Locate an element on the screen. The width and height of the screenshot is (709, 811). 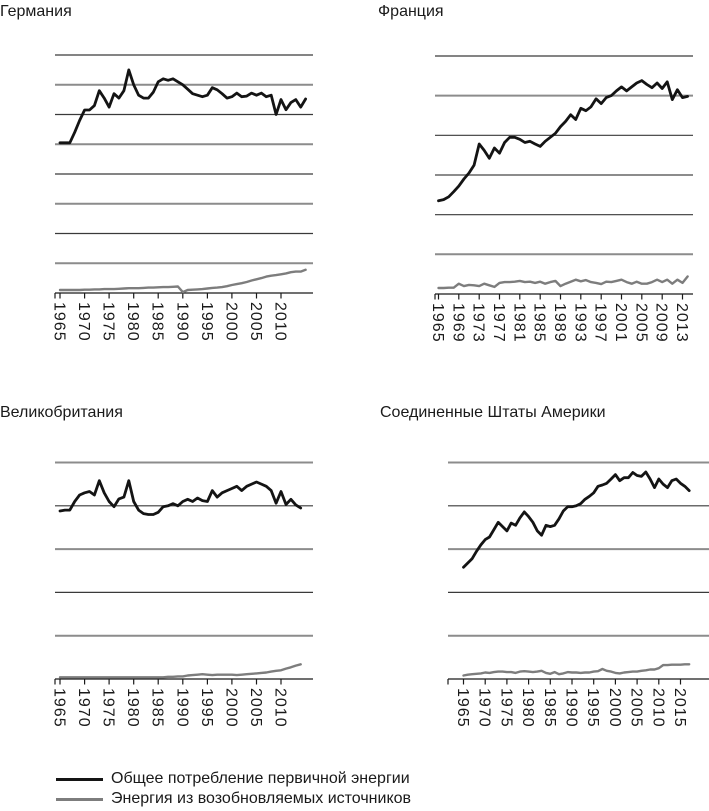
axis-tick-label: 1973 is located at coordinates (478, 323).